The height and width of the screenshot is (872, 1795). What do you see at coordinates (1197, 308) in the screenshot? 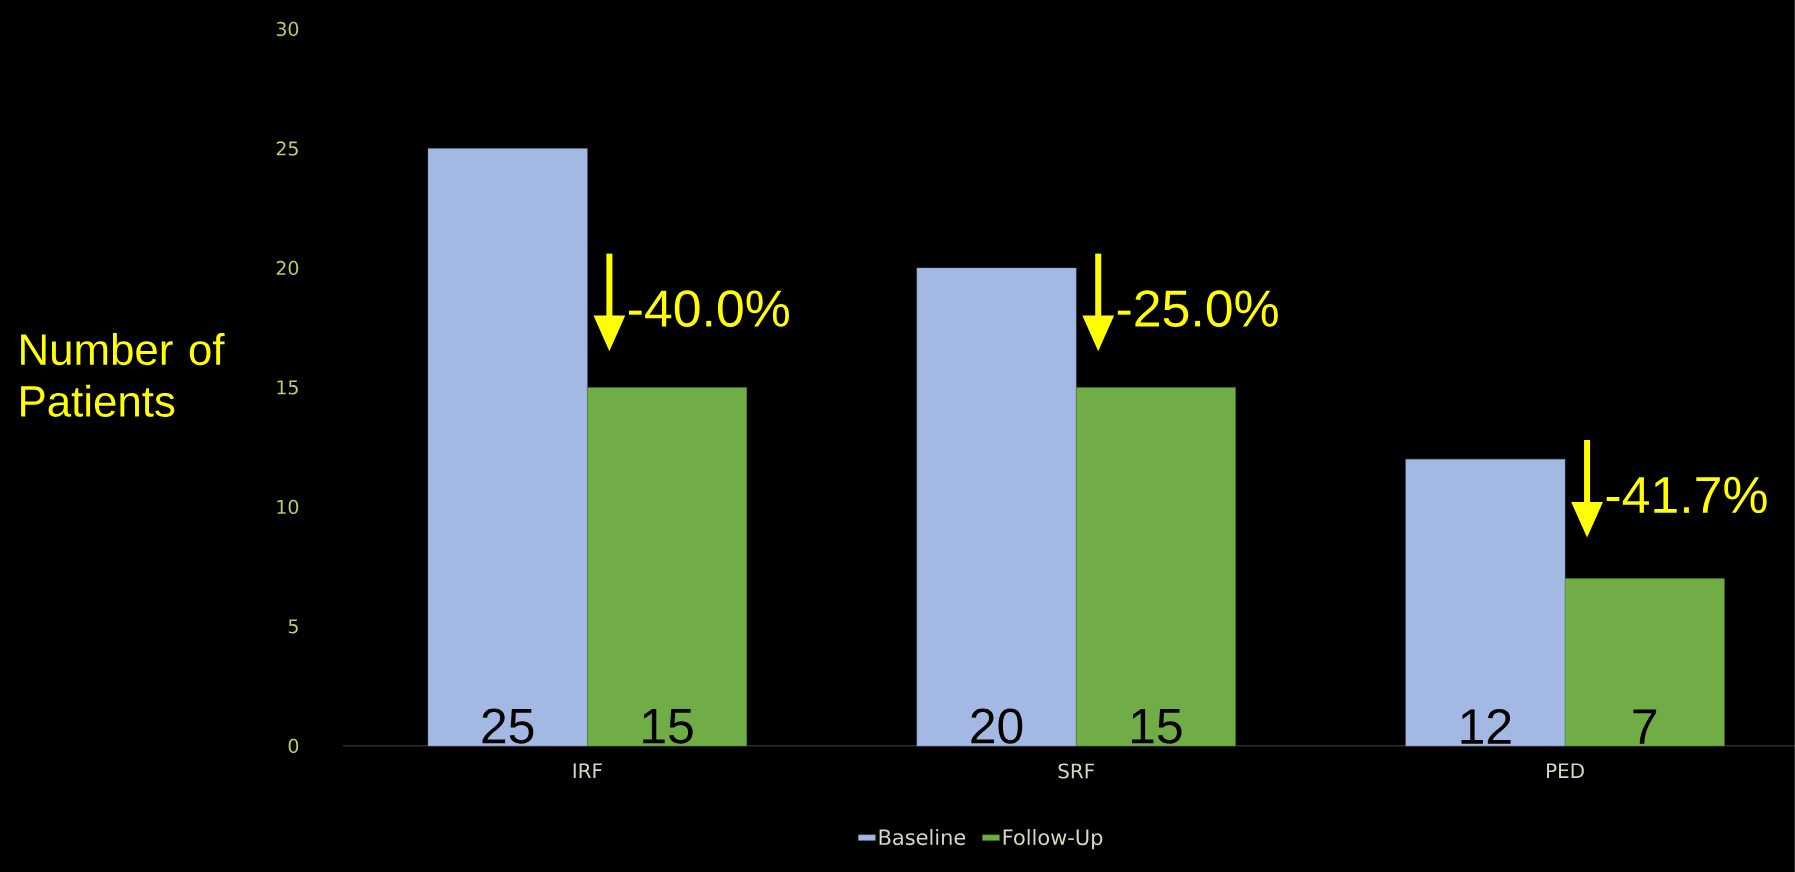
I see `annotation: -25.0%` at bounding box center [1197, 308].